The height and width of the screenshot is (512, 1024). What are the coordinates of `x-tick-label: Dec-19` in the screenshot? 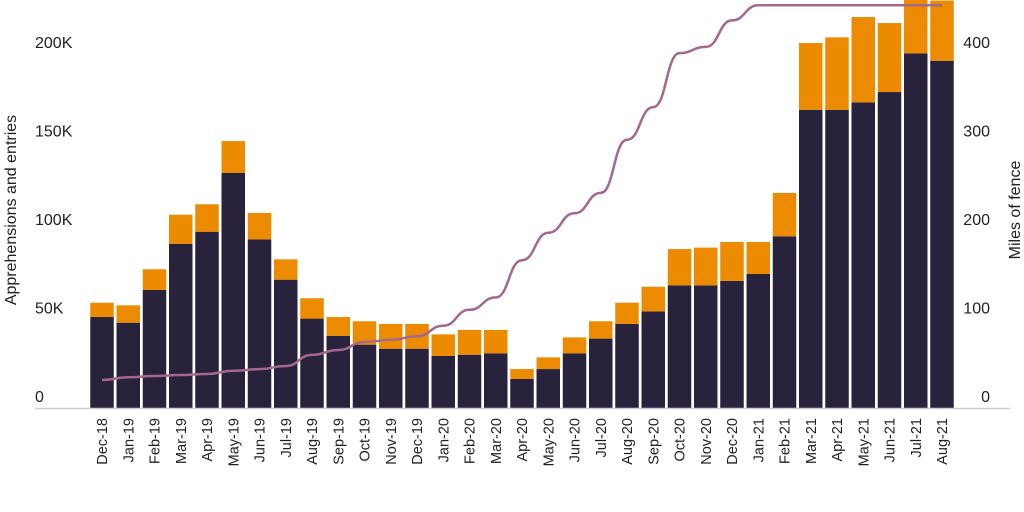 It's located at (418, 441).